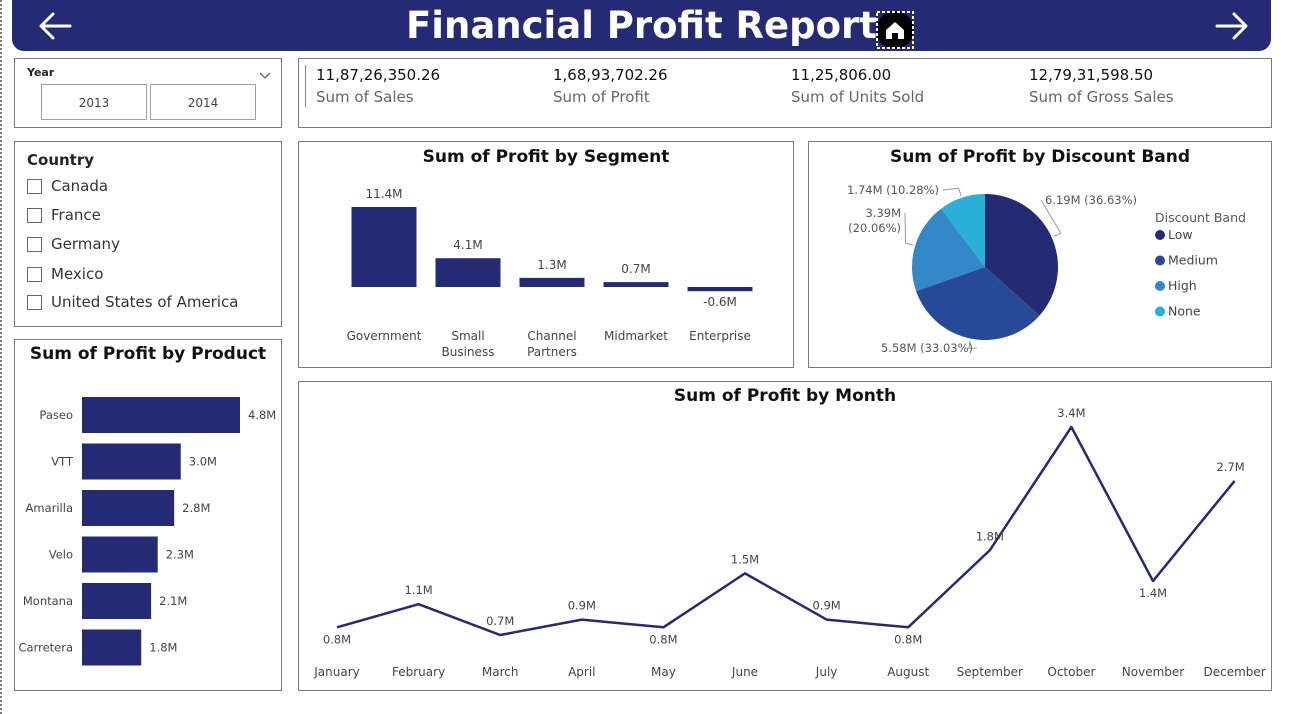 Image resolution: width=1289 pixels, height=714 pixels. Describe the element at coordinates (883, 213) in the screenshot. I see `pie-data-label: 3.39M` at that location.